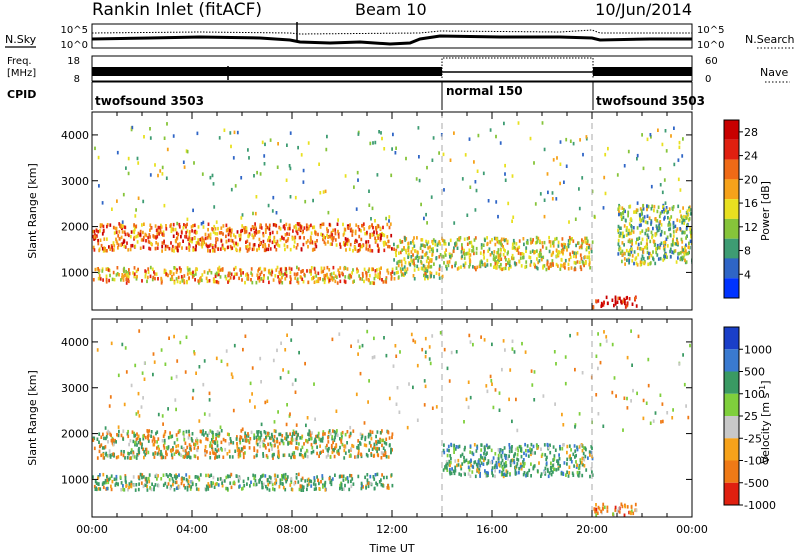 The image size is (800, 554). I want to click on power-ytick-label: 1000, so click(75, 272).